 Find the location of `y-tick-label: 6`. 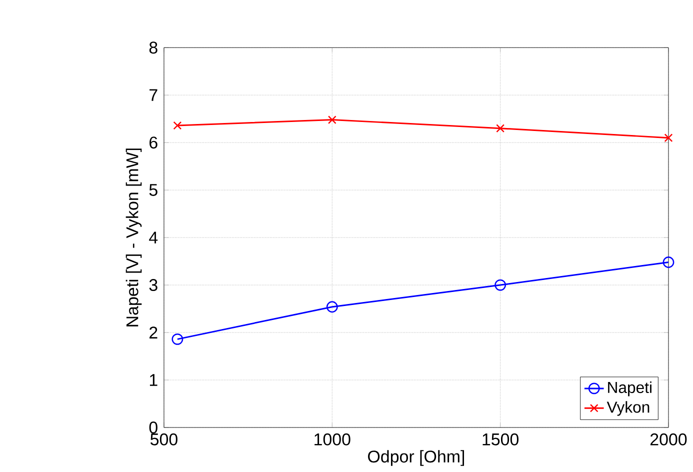

y-tick-label: 6 is located at coordinates (154, 142).